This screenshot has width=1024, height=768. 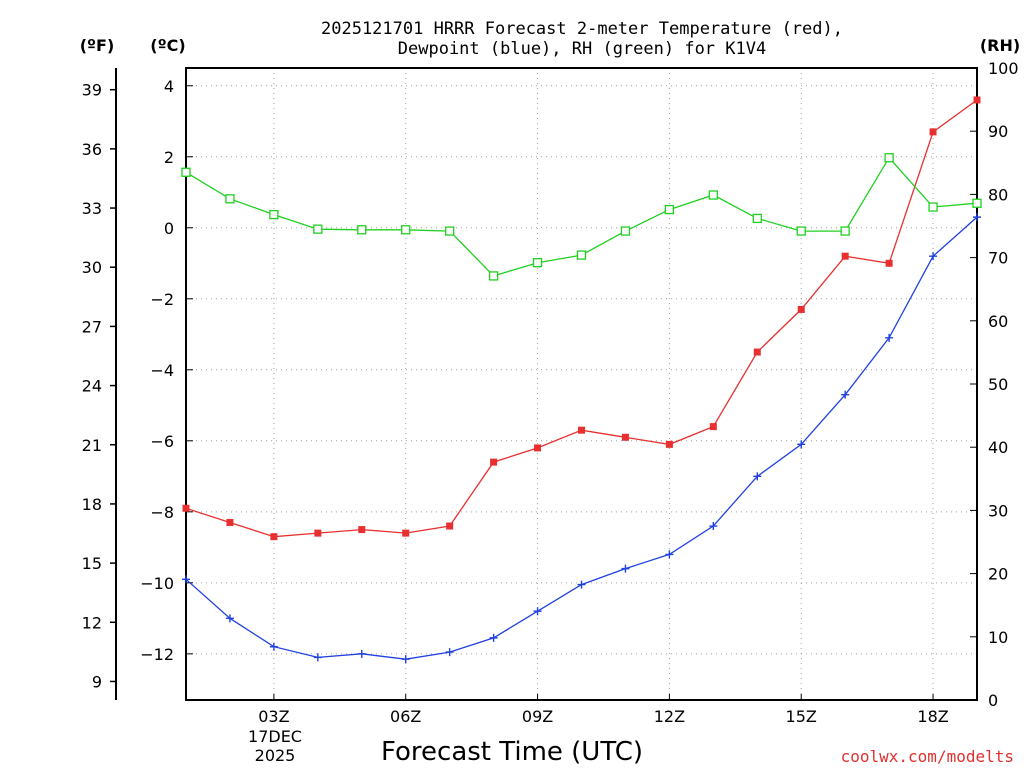 I want to click on fahrenheit-tick-label: 24, so click(x=92, y=386).